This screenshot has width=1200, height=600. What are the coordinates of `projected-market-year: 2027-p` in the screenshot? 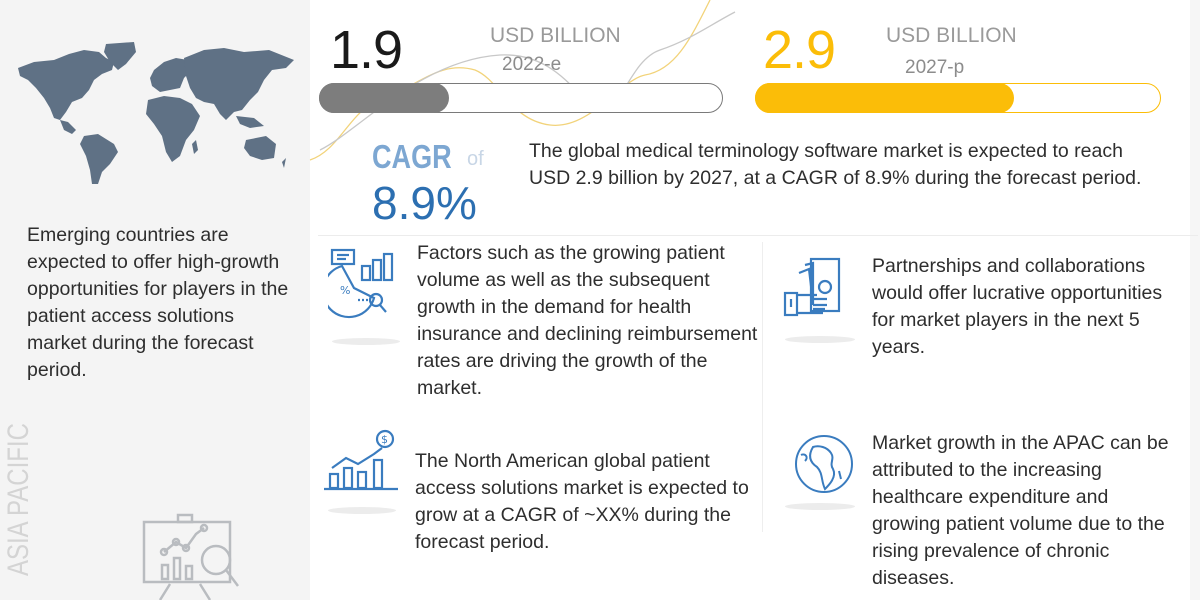 It's located at (935, 67).